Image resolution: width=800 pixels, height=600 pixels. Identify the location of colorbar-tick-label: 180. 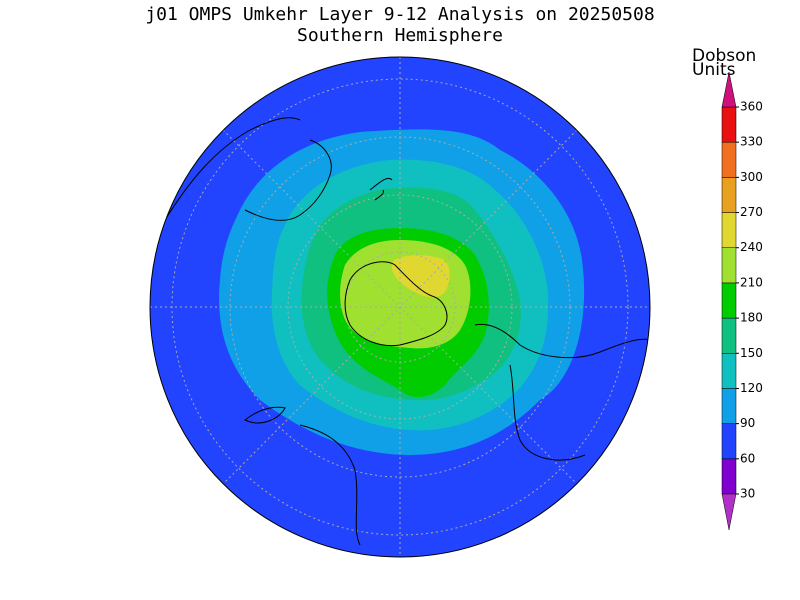
(751, 318).